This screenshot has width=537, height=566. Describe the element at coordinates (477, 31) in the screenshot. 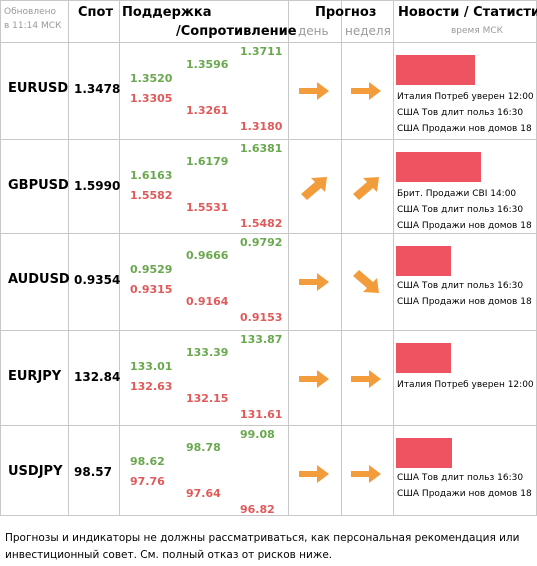

I see `time-zone-label: время МСК` at that location.